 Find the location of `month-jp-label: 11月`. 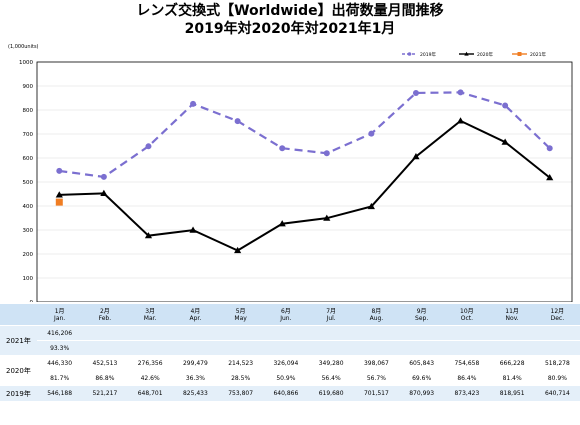

month-jp-label: 11月 is located at coordinates (512, 311).